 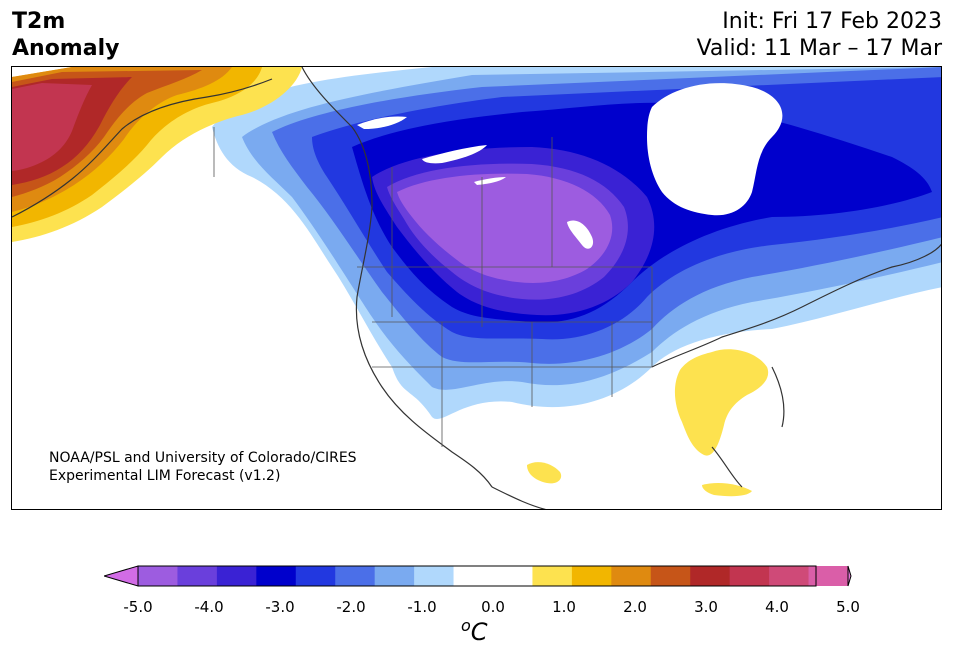 I want to click on colorbar-extend-high, so click(x=849, y=576).